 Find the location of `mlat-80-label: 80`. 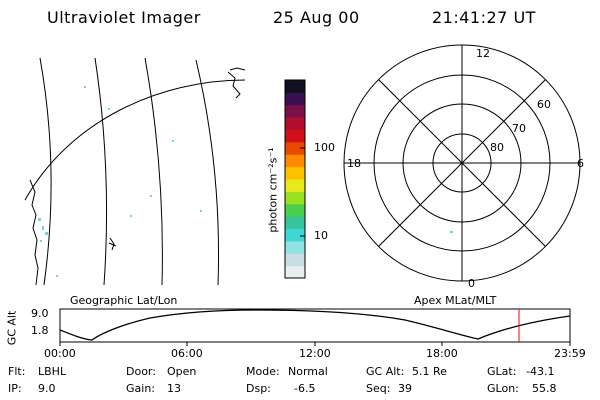

mlat-80-label: 80 is located at coordinates (497, 147).